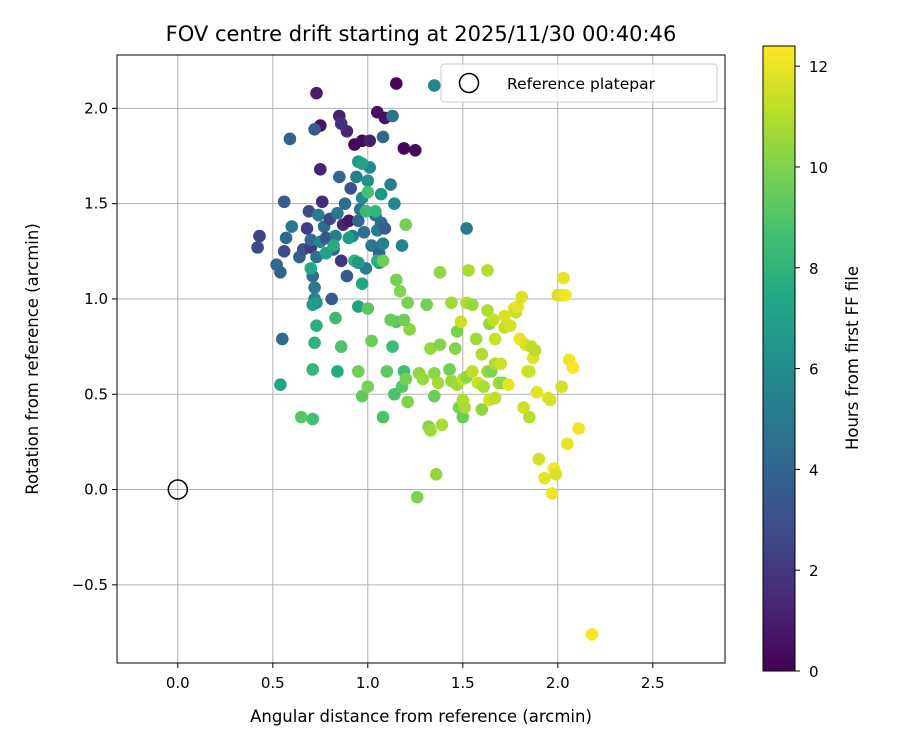 The width and height of the screenshot is (900, 750). Describe the element at coordinates (558, 683) in the screenshot. I see `x-tick-label: 2.0` at that location.